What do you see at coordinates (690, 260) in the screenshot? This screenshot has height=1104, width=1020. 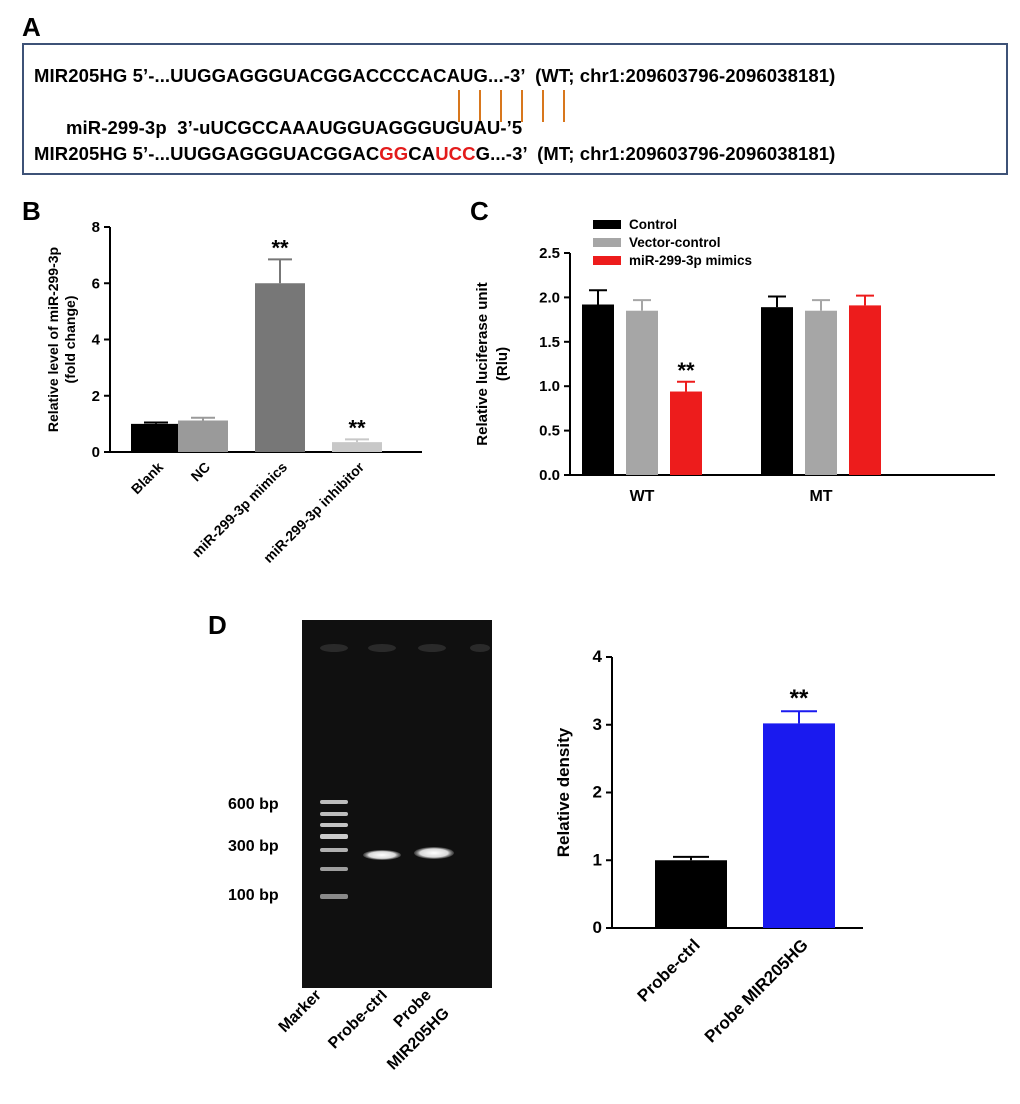 I see `legend-label: miR-299-3p mimics` at bounding box center [690, 260].